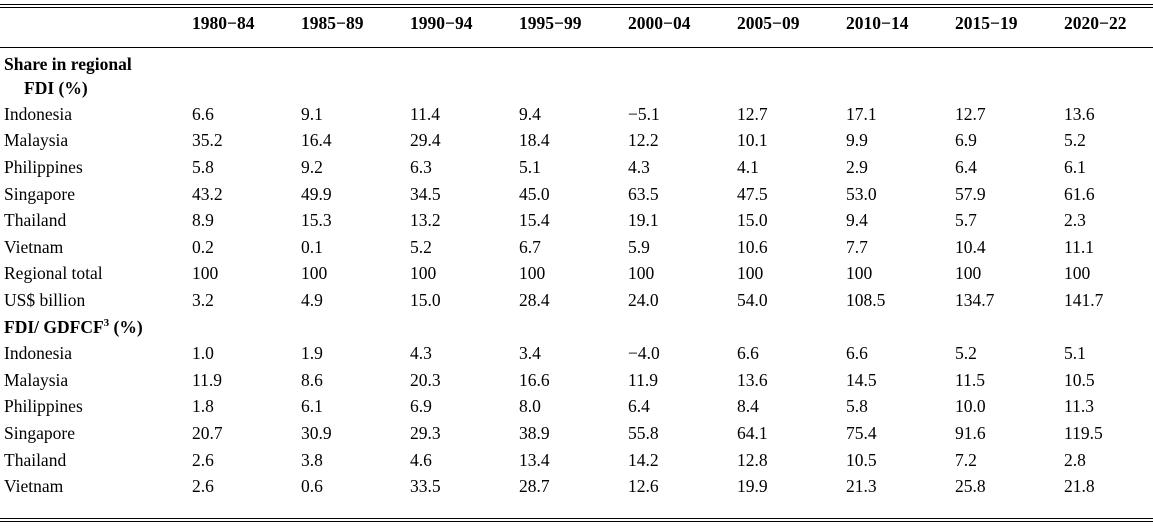  Describe the element at coordinates (752, 246) in the screenshot. I see `cell-value: 10.6` at that location.